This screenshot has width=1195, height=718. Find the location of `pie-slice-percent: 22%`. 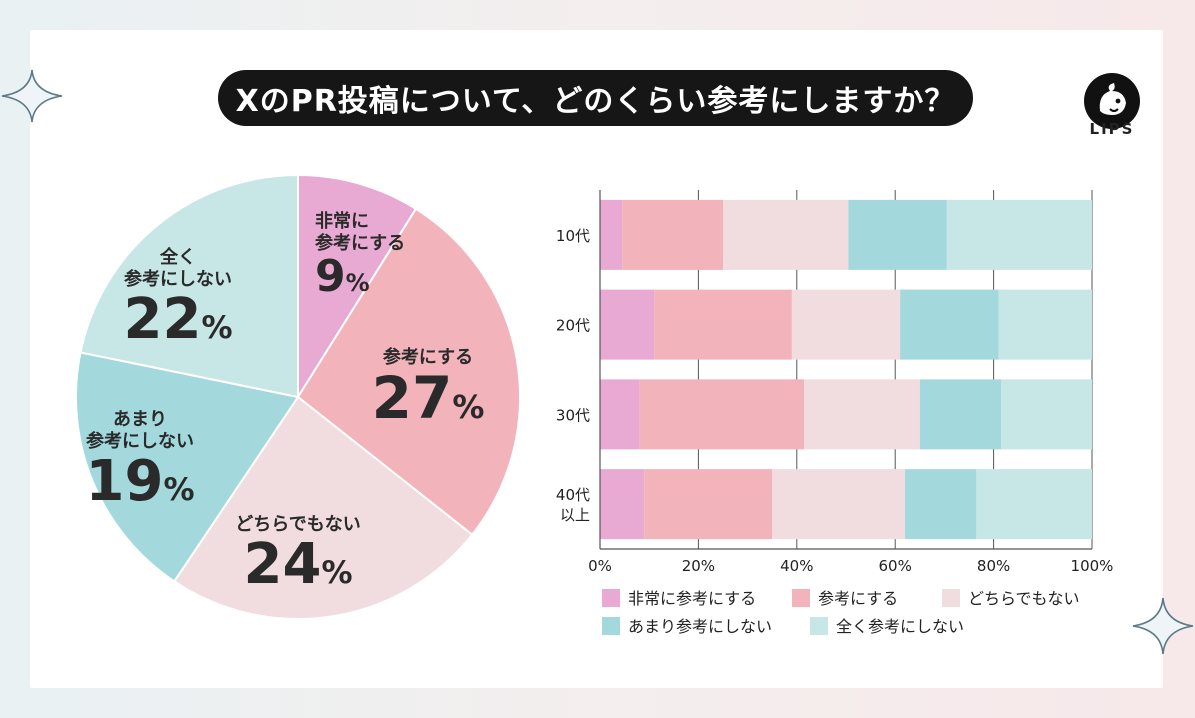

pie-slice-percent: 22% is located at coordinates (178, 319).